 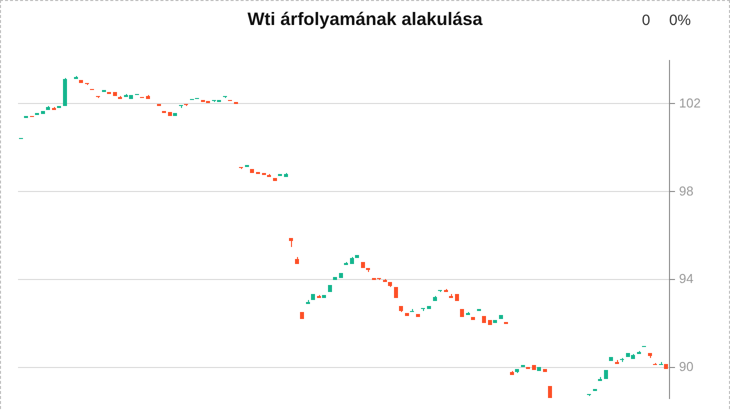 I want to click on y-tick-label: 98, so click(x=686, y=190).